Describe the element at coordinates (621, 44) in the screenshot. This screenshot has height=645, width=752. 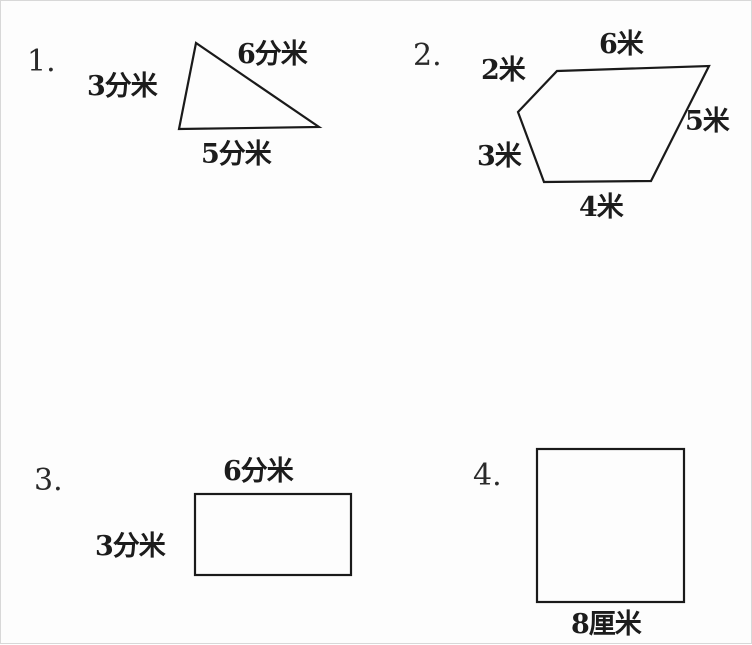
I see `pentagon-top-label: 6米` at that location.